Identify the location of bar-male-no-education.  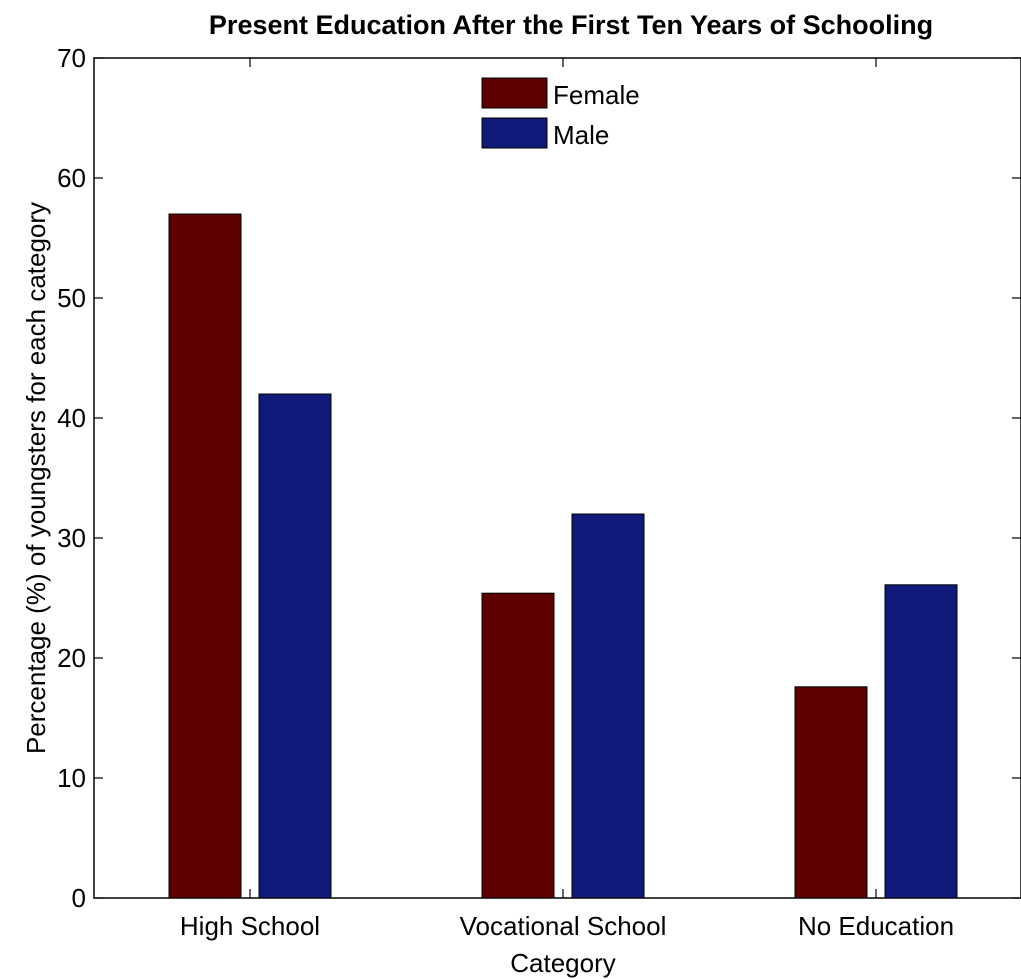
(921, 741).